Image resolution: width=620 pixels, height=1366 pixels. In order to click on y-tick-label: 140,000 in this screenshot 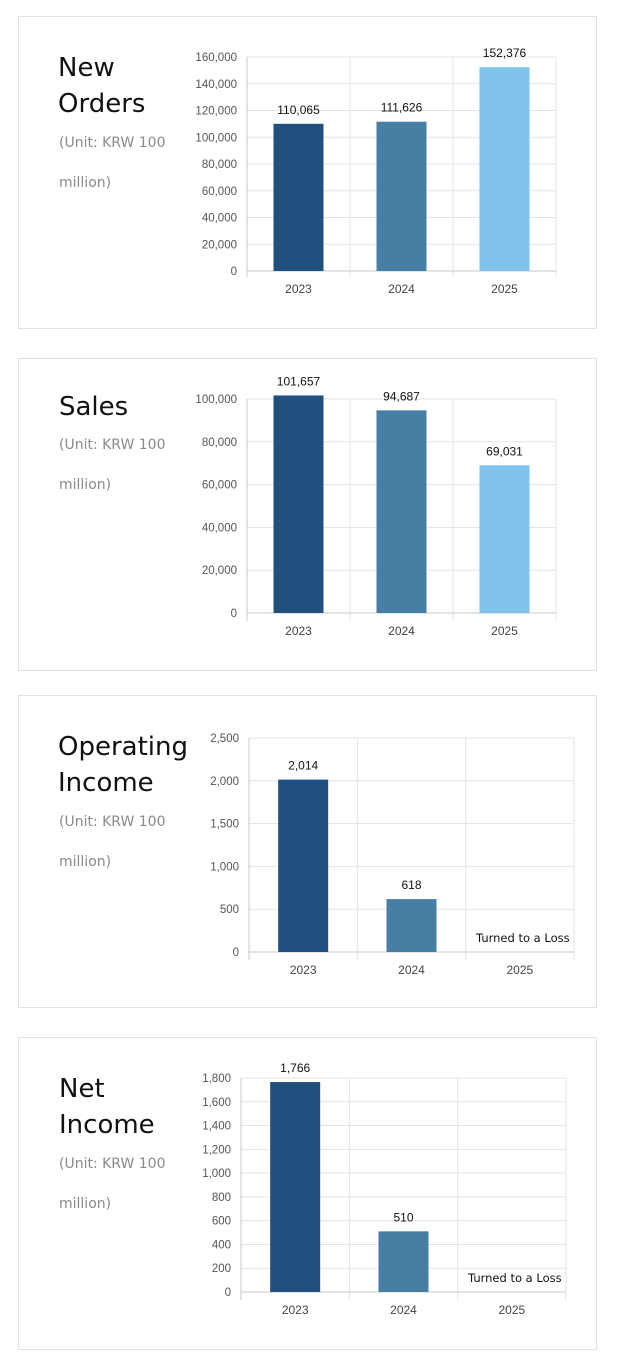, I will do `click(216, 85)`.